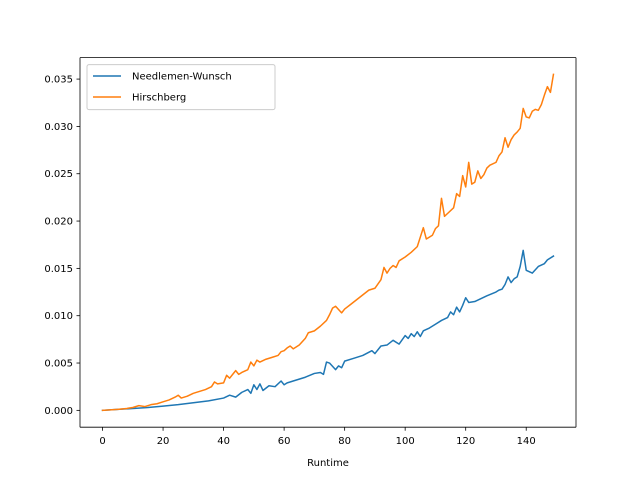  I want to click on x-tick-label: 20, so click(163, 441).